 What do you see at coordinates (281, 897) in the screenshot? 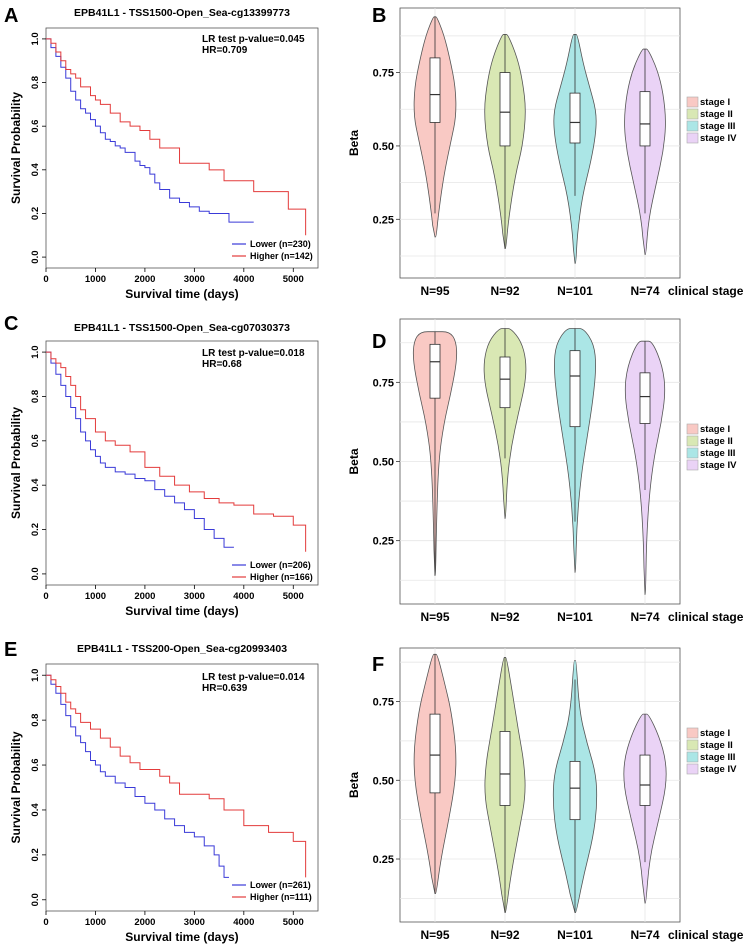
I see `legend-label-higher: Higher (n=111)` at bounding box center [281, 897].